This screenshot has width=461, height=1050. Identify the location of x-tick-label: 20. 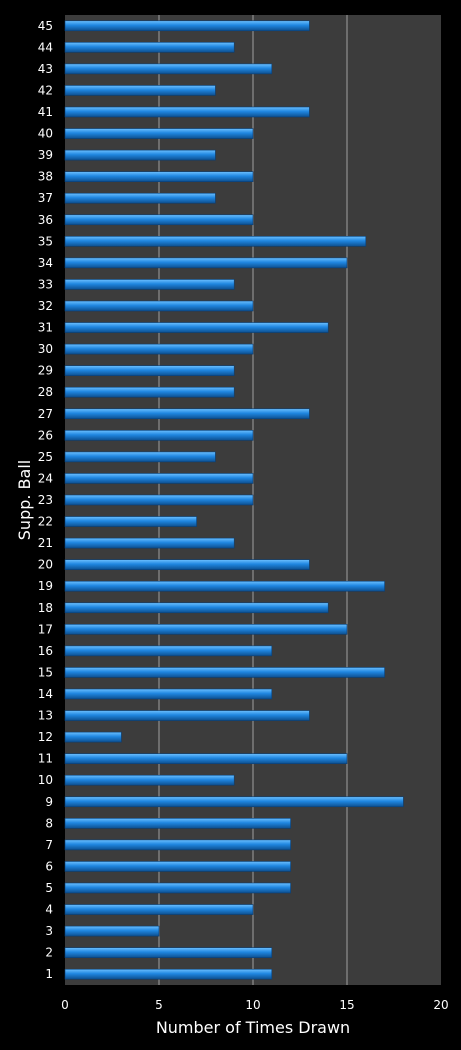
(440, 1005).